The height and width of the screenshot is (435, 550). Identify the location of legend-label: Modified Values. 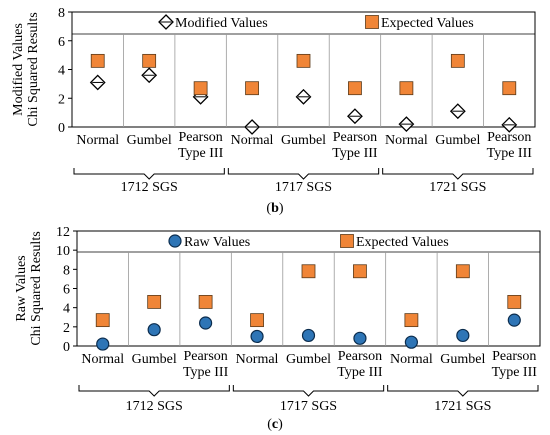
(221, 23).